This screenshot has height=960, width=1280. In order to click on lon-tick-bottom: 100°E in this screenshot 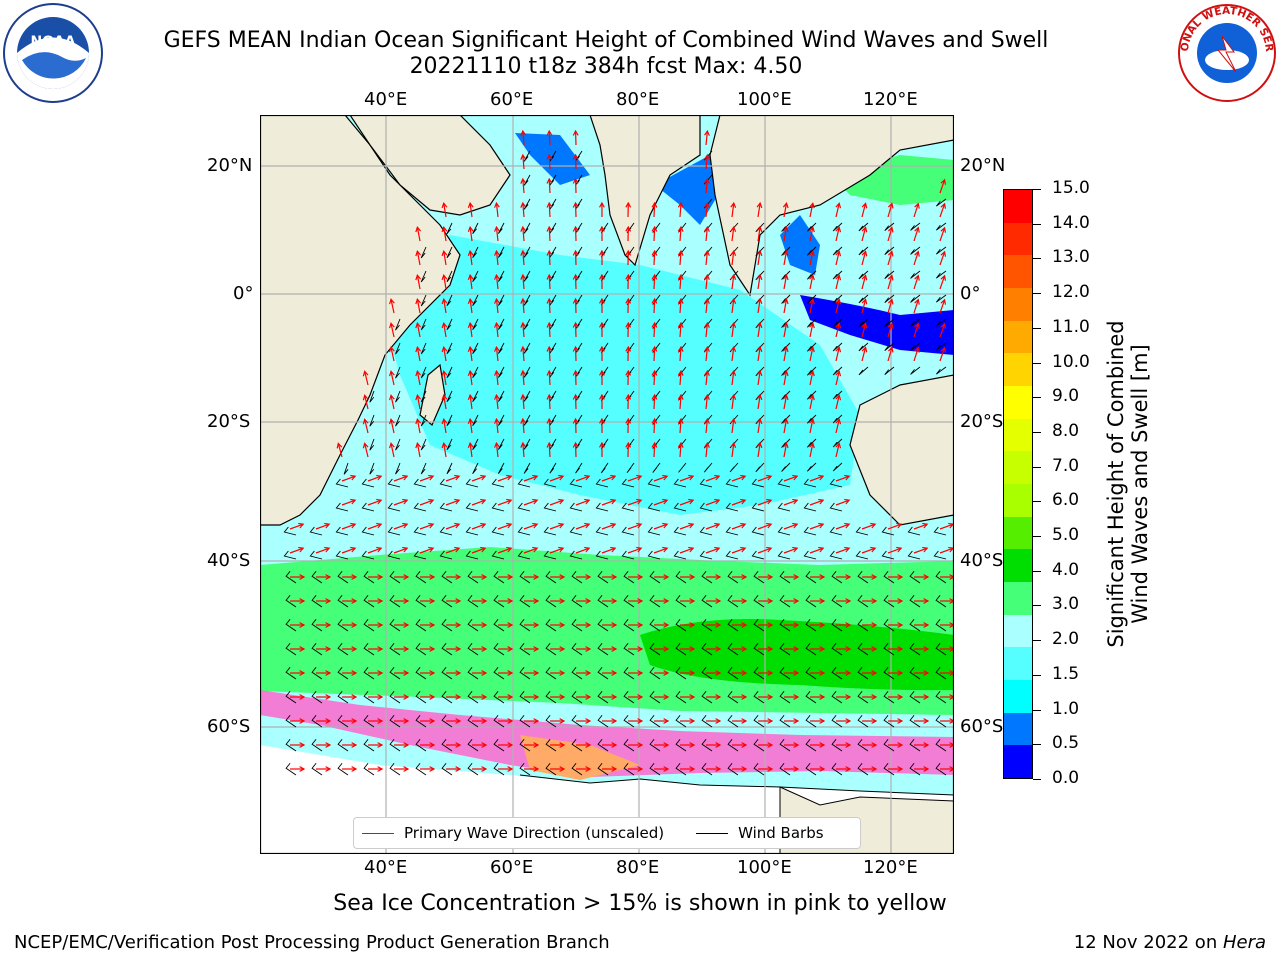, I will do `click(764, 867)`.